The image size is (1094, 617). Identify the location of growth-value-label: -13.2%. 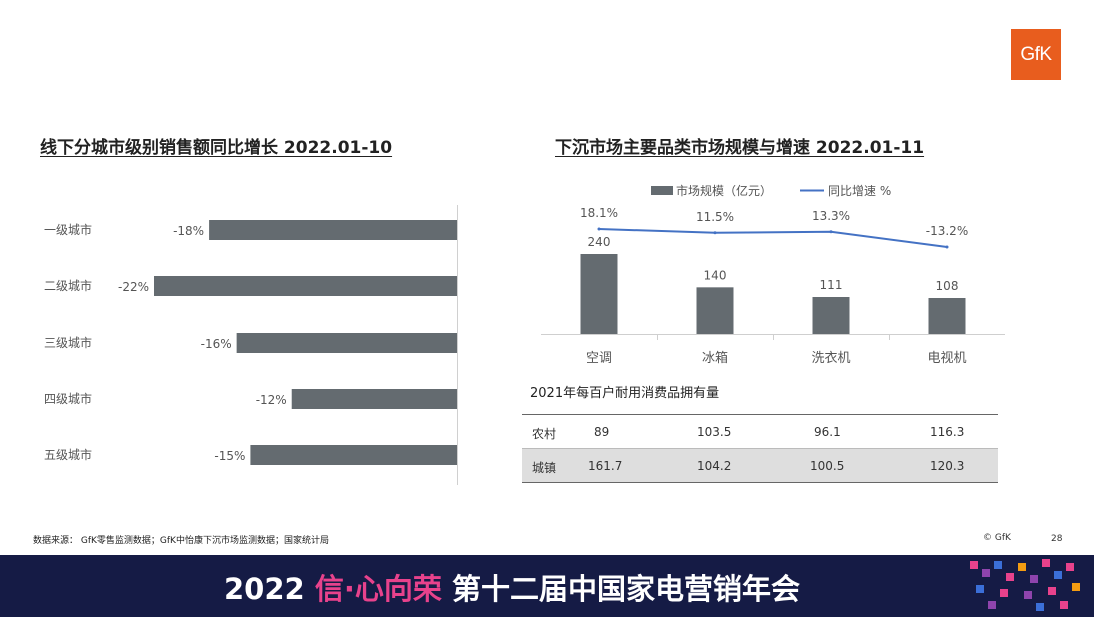
(947, 231).